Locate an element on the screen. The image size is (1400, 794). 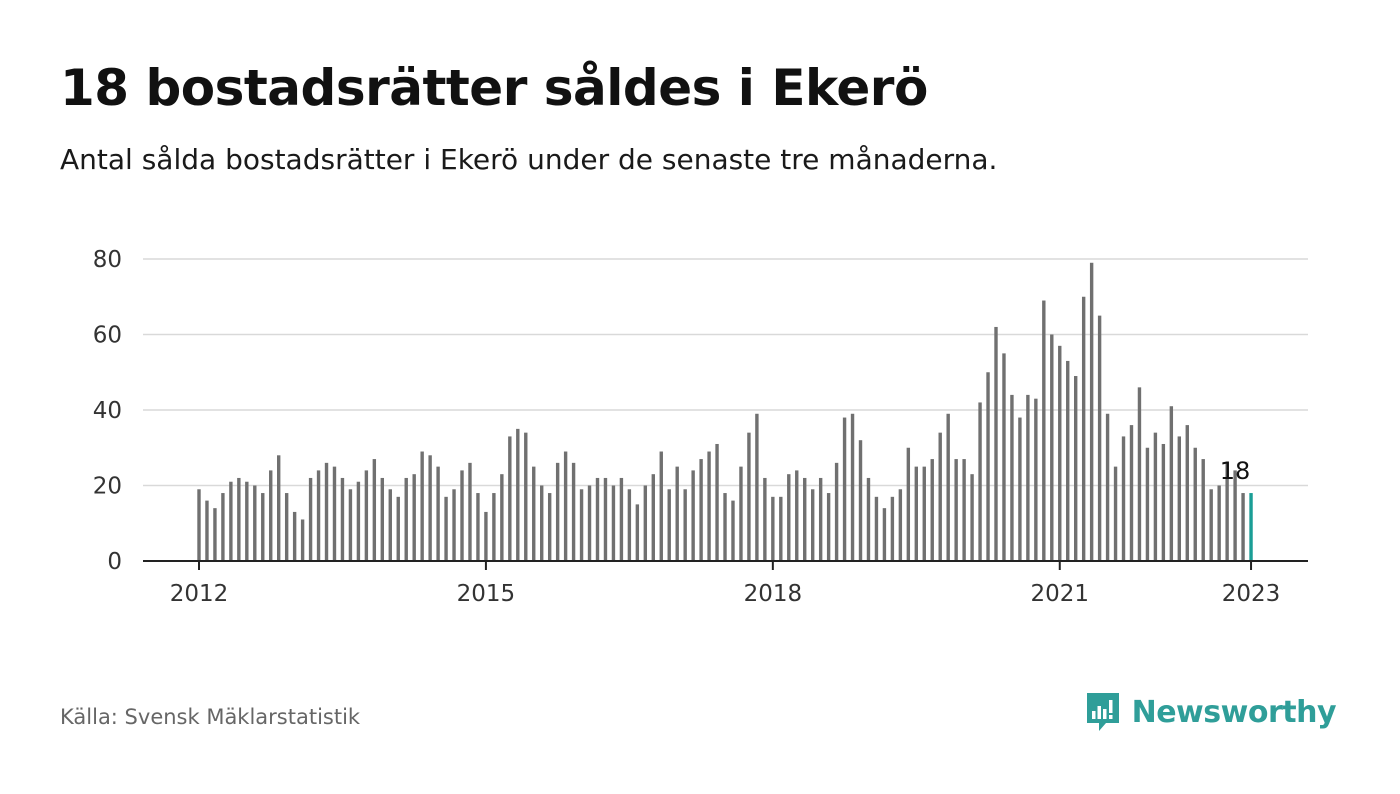
y-tick-label: 40 is located at coordinates (107, 411).